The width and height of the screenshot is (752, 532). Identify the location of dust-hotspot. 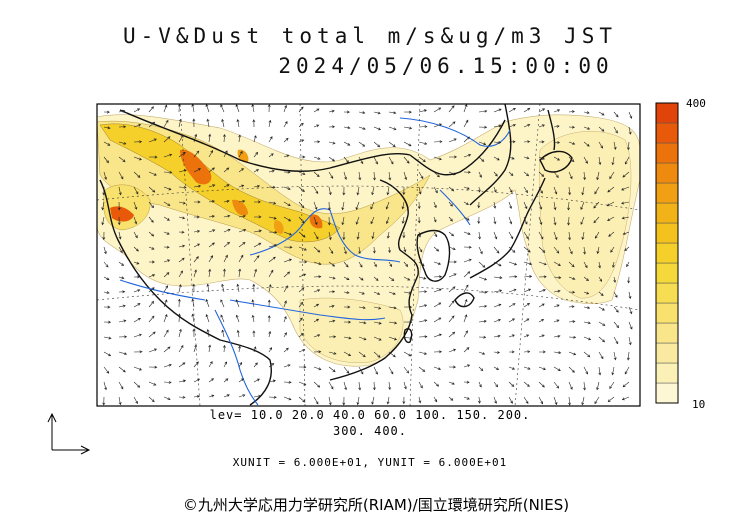
(240, 207).